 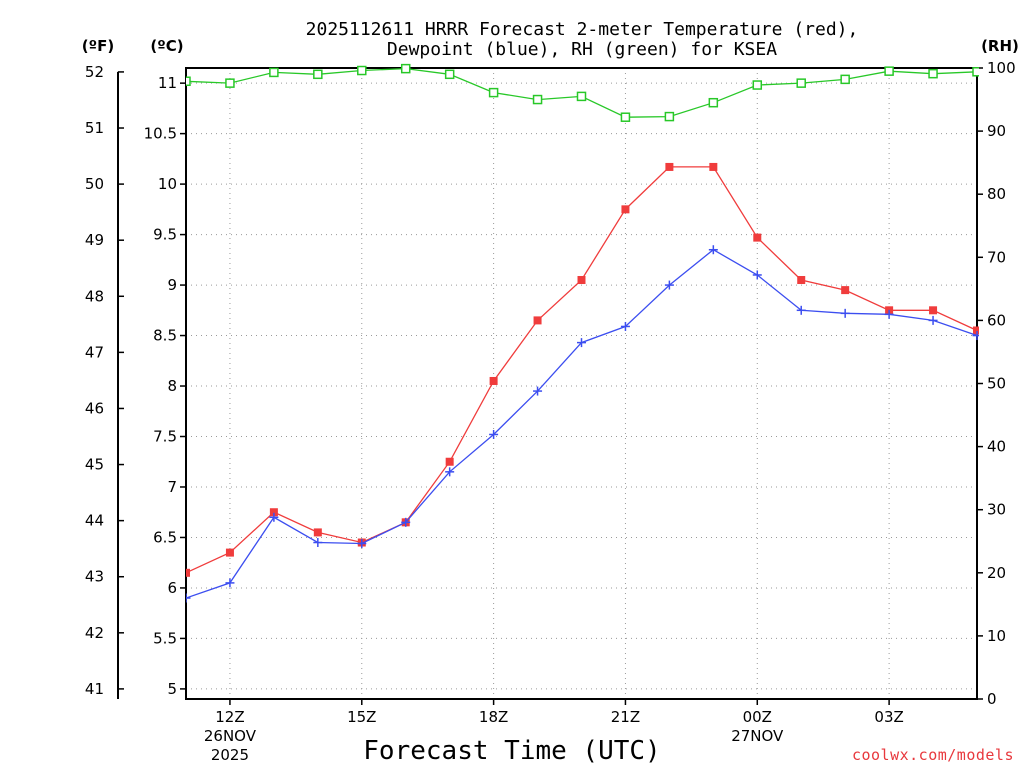 What do you see at coordinates (230, 736) in the screenshot?
I see `x-date-label: 26NOV` at bounding box center [230, 736].